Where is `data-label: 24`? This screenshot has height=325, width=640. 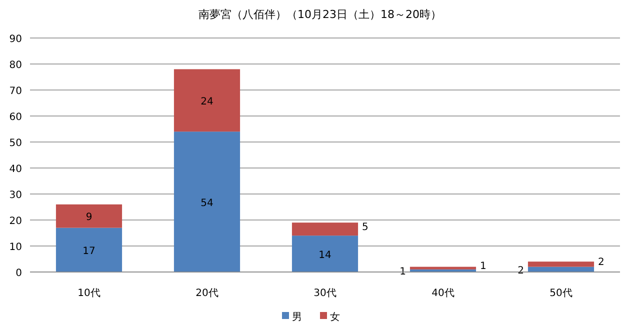
data-label: 24 is located at coordinates (207, 102).